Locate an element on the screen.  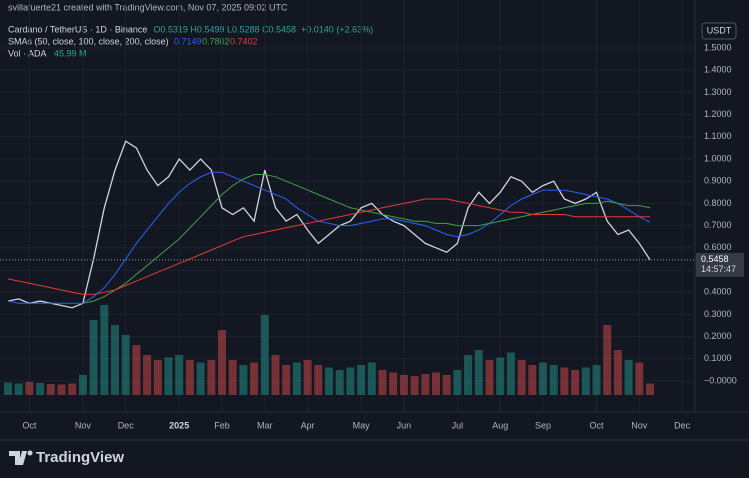
symbol-title: Cardano / TetherUS · 1D · Binance is located at coordinates (77, 29).